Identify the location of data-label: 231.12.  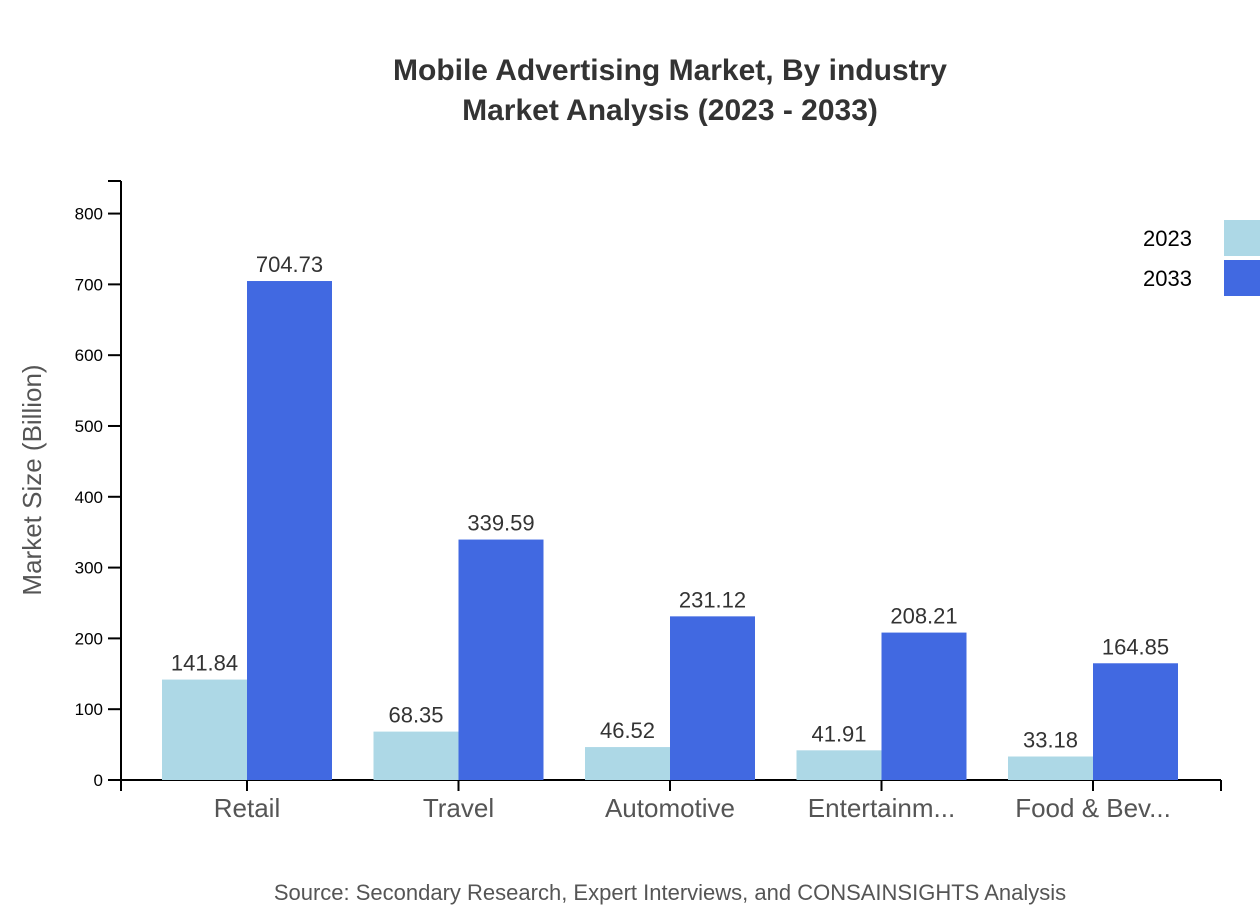
(712, 599).